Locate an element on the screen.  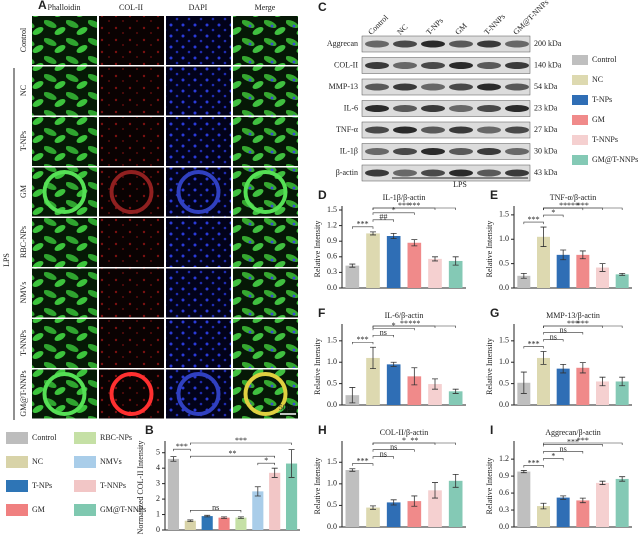
legend-label: NMVs is located at coordinates (111, 461).